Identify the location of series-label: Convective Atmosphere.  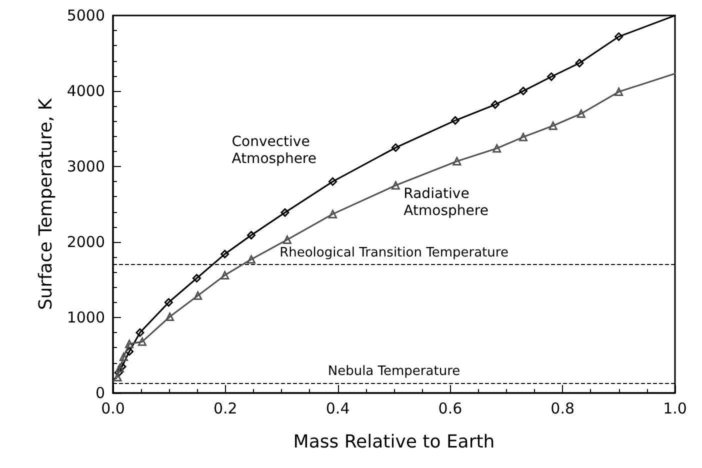
(274, 151).